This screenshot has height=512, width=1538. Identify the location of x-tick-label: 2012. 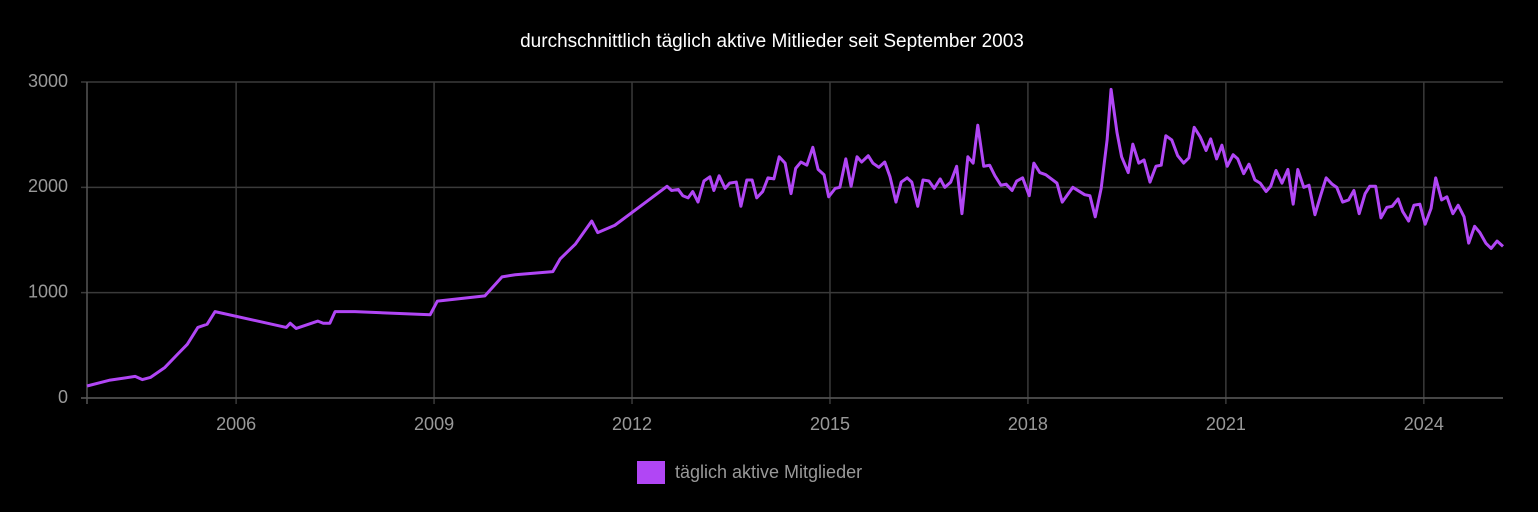
(632, 424).